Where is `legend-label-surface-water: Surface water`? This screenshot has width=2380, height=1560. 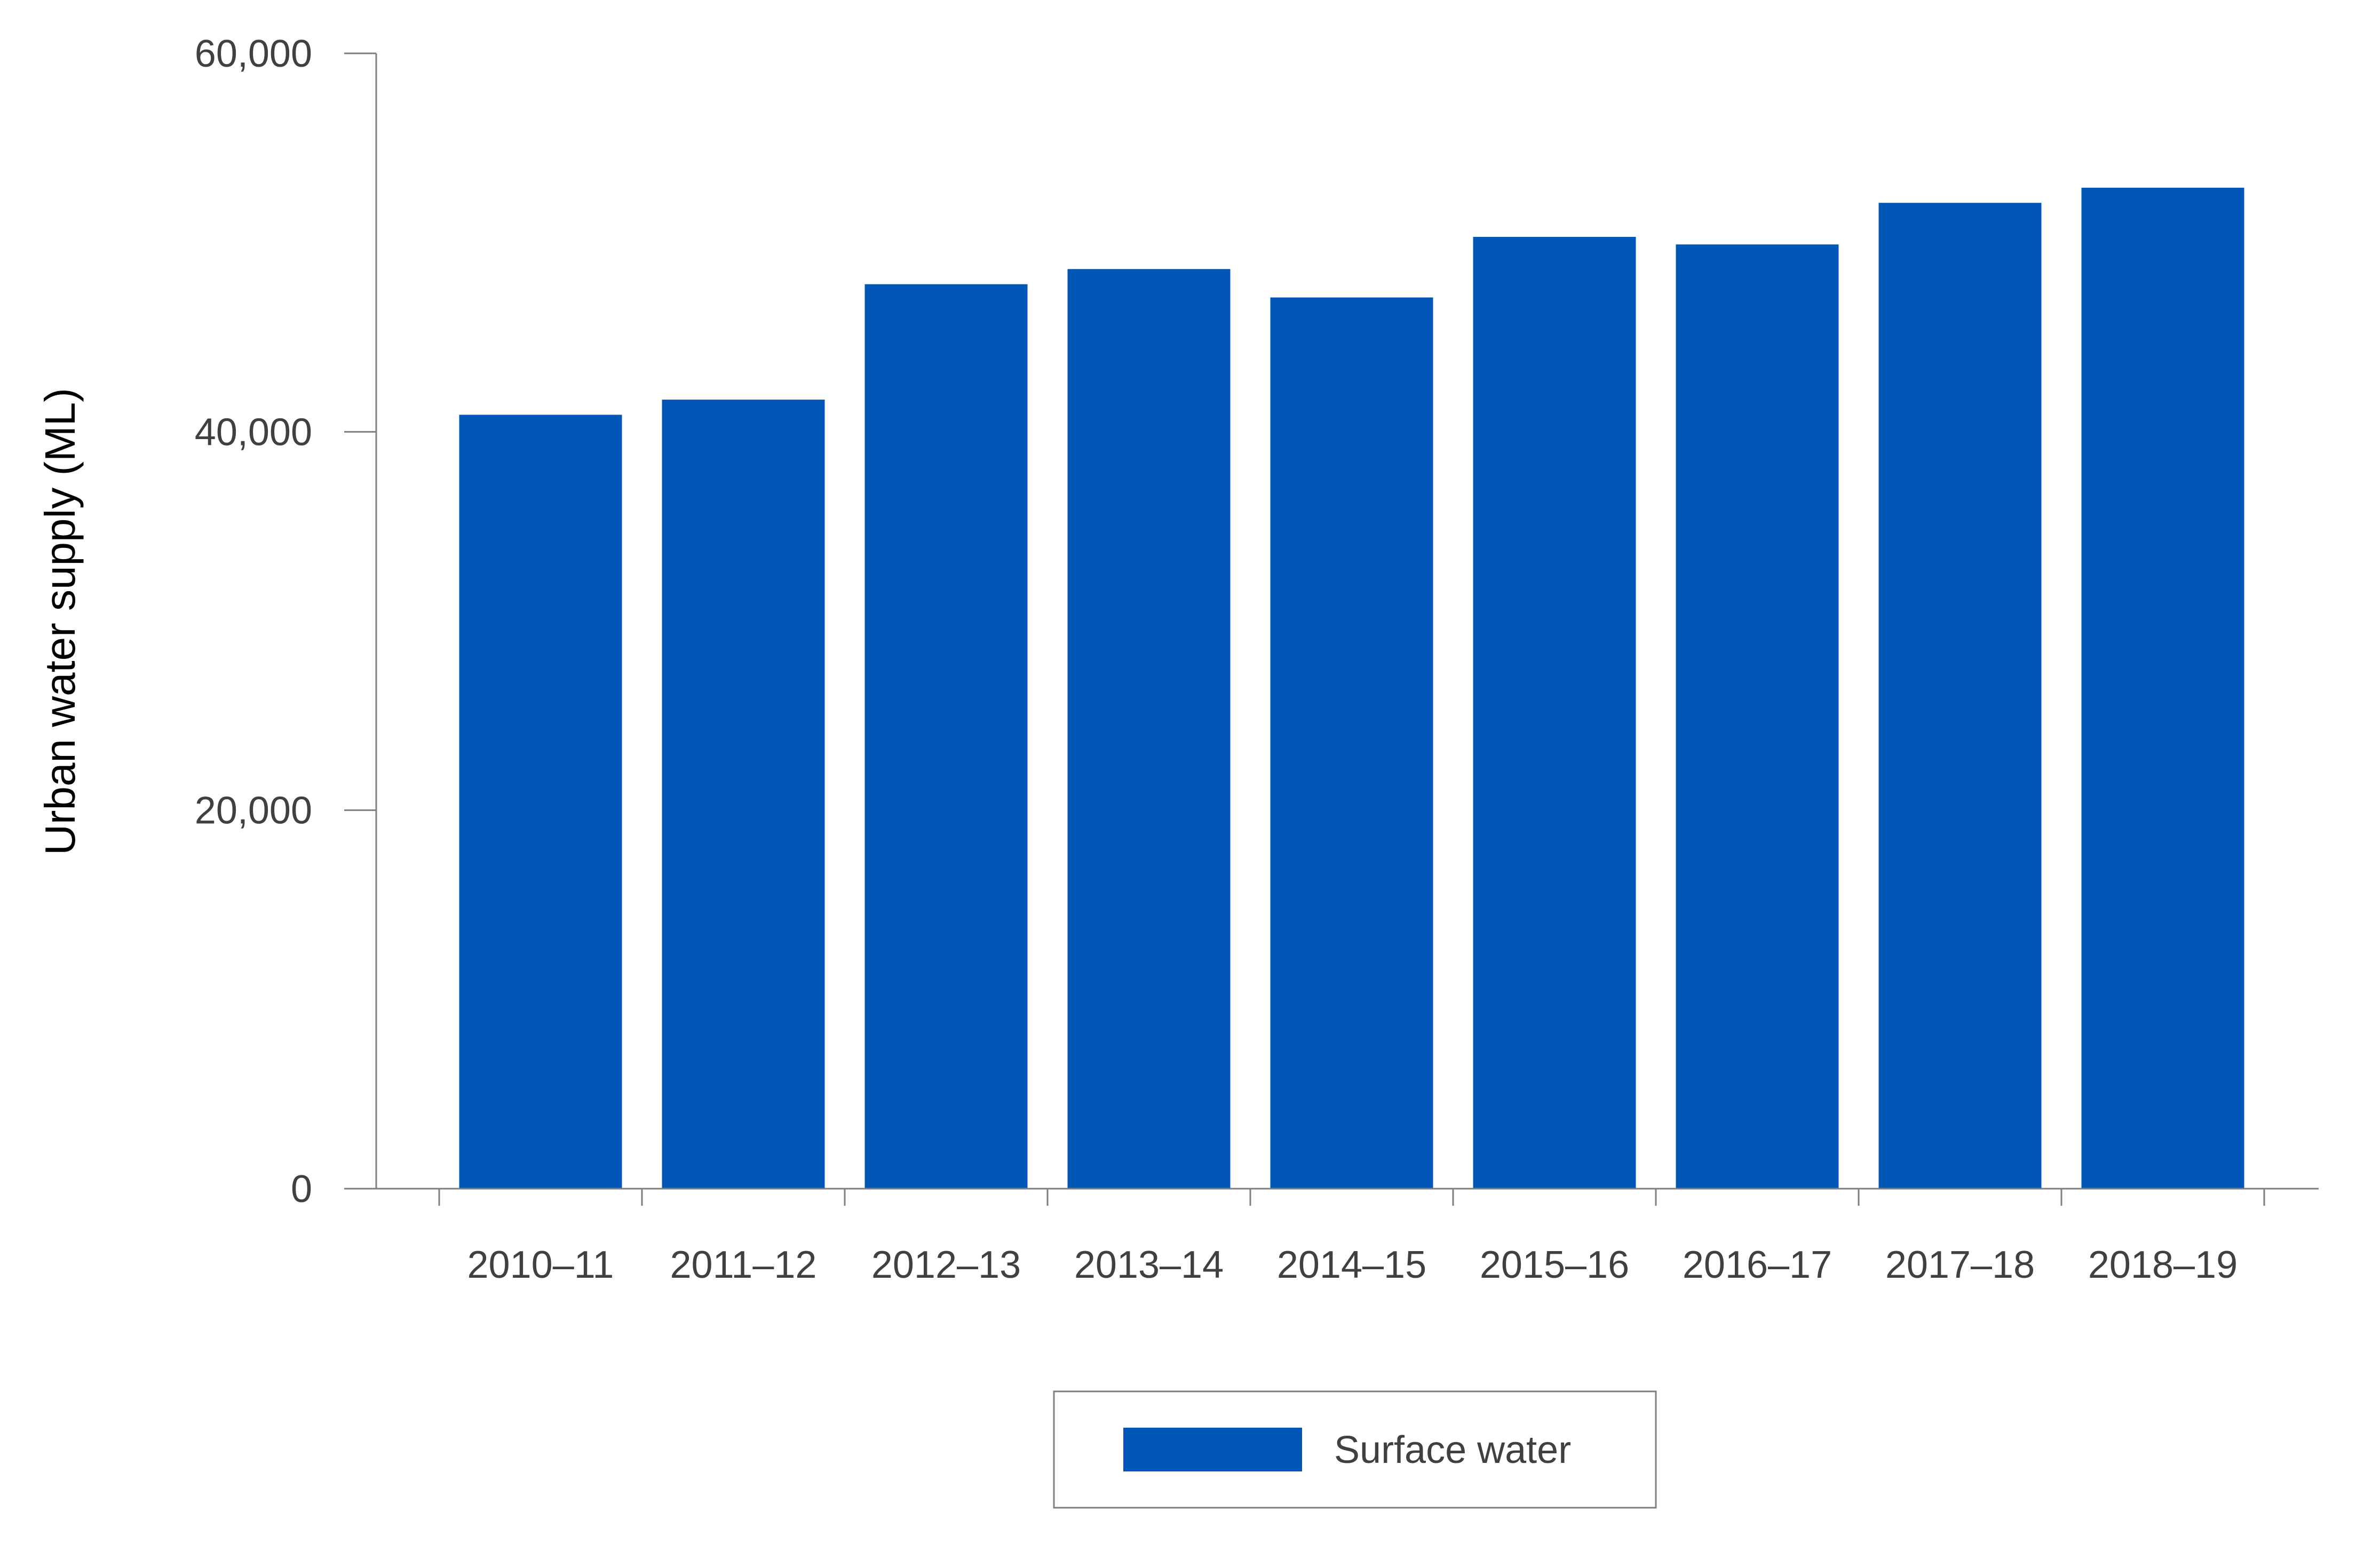 legend-label-surface-water: Surface water is located at coordinates (1452, 1450).